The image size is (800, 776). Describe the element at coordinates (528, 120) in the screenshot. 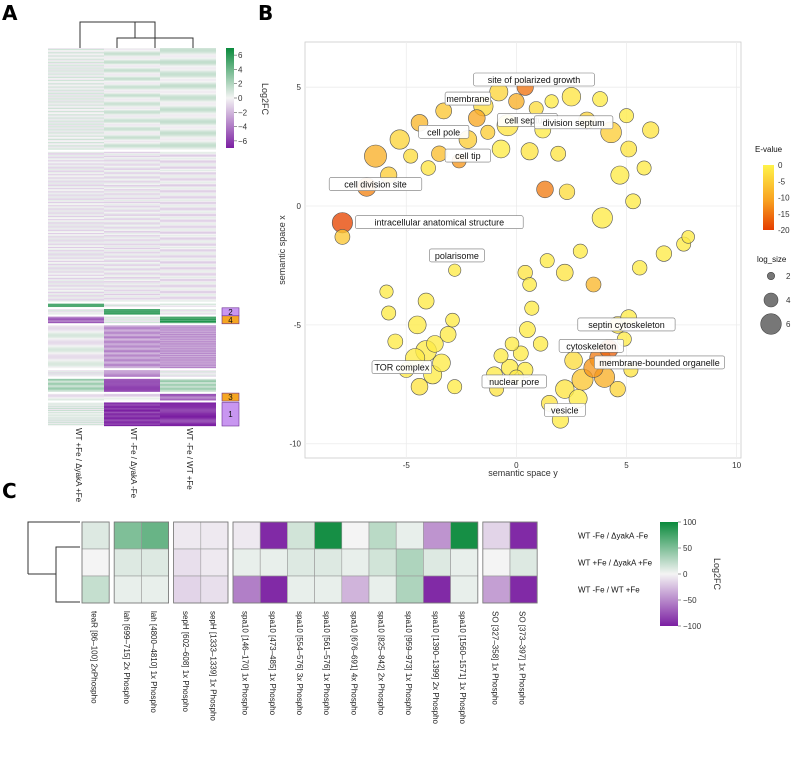

I see `go-label: cell septum` at that location.